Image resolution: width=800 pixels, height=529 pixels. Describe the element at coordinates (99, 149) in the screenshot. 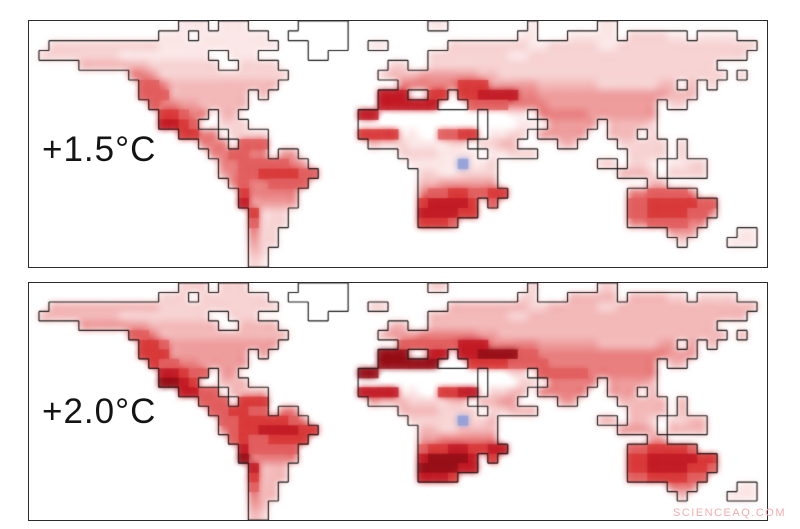

I see `scenario-label-1p5: +1.5°C` at that location.